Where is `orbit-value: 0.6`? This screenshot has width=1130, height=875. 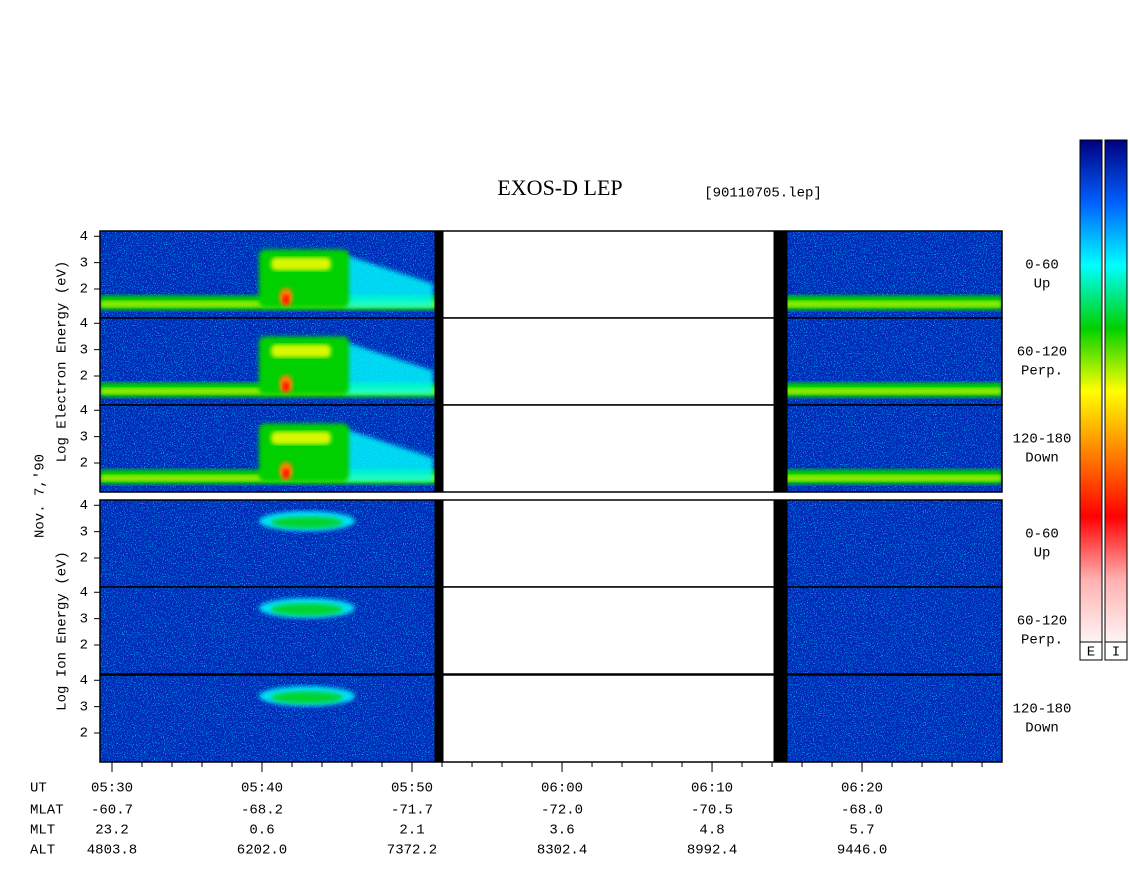 orbit-value: 0.6 is located at coordinates (261, 831).